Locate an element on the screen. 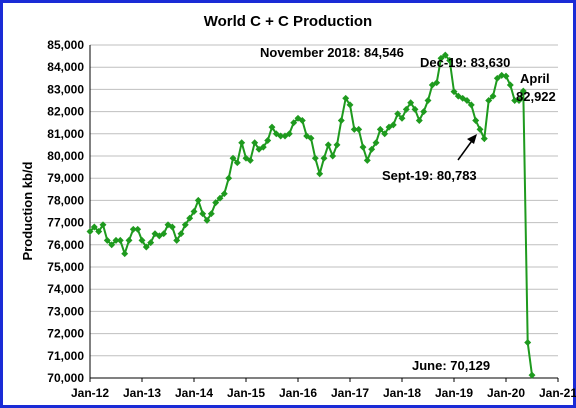  x-tick-label: Jan-17 is located at coordinates (350, 393).